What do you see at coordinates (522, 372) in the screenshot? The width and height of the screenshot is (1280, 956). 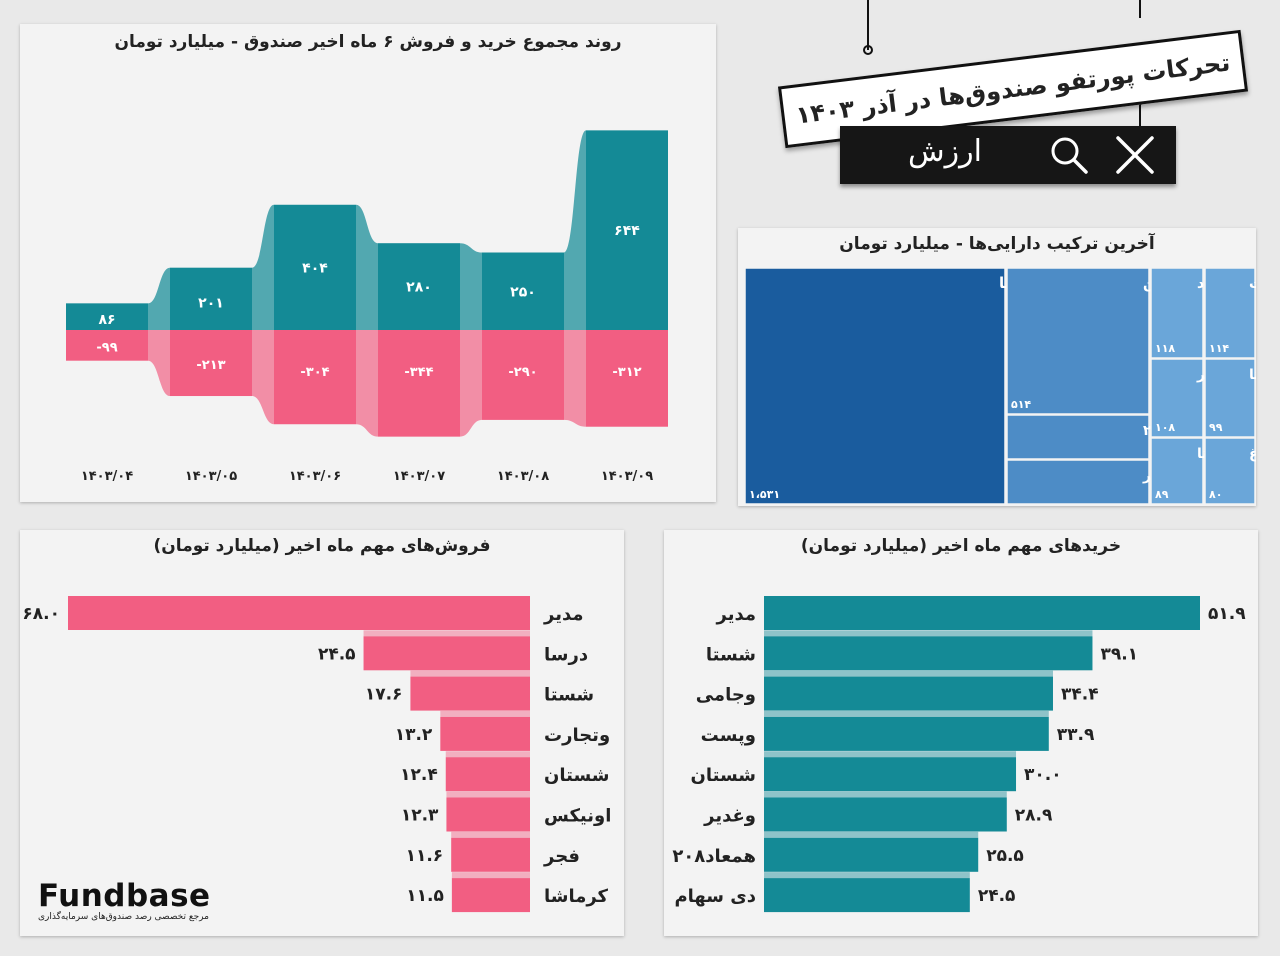 I see `sell-value-label: -۲۹۰` at bounding box center [522, 372].